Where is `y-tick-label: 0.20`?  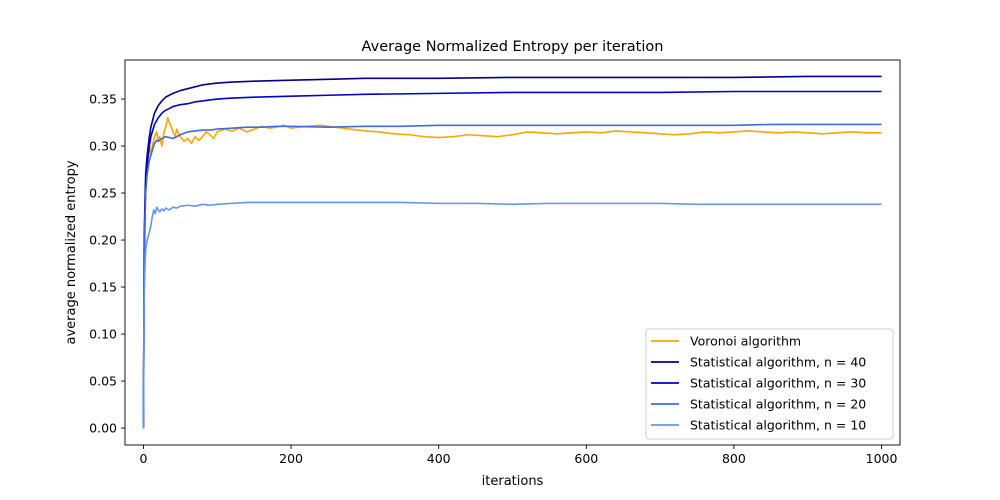
y-tick-label: 0.20 is located at coordinates (103, 240).